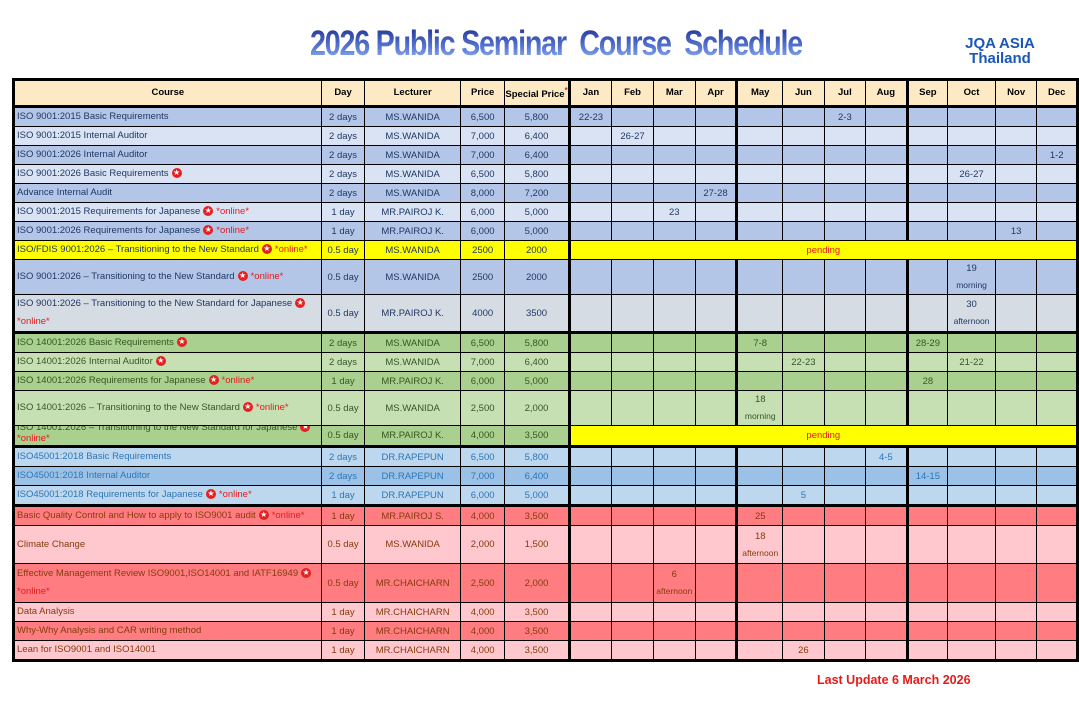 The height and width of the screenshot is (712, 1079). I want to click on special-price-cell: 2,000, so click(537, 583).